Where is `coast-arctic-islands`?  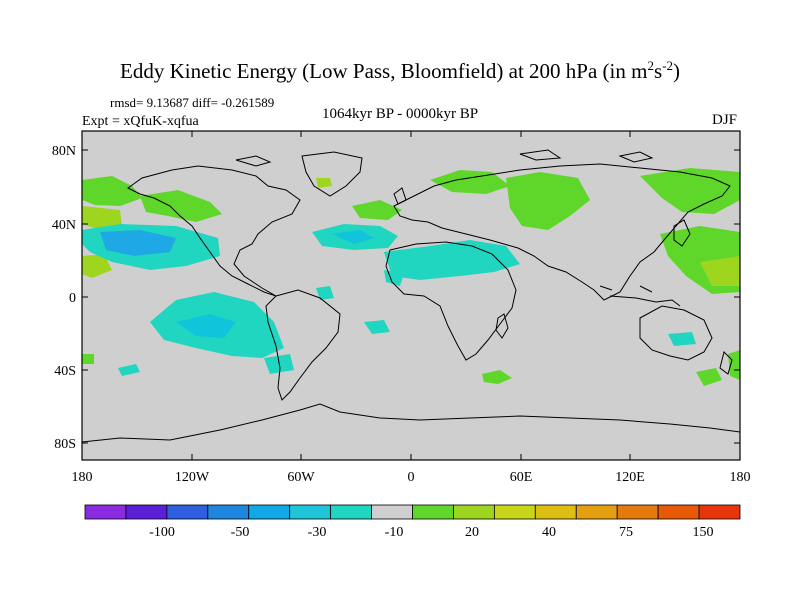 coast-arctic-islands is located at coordinates (444, 158).